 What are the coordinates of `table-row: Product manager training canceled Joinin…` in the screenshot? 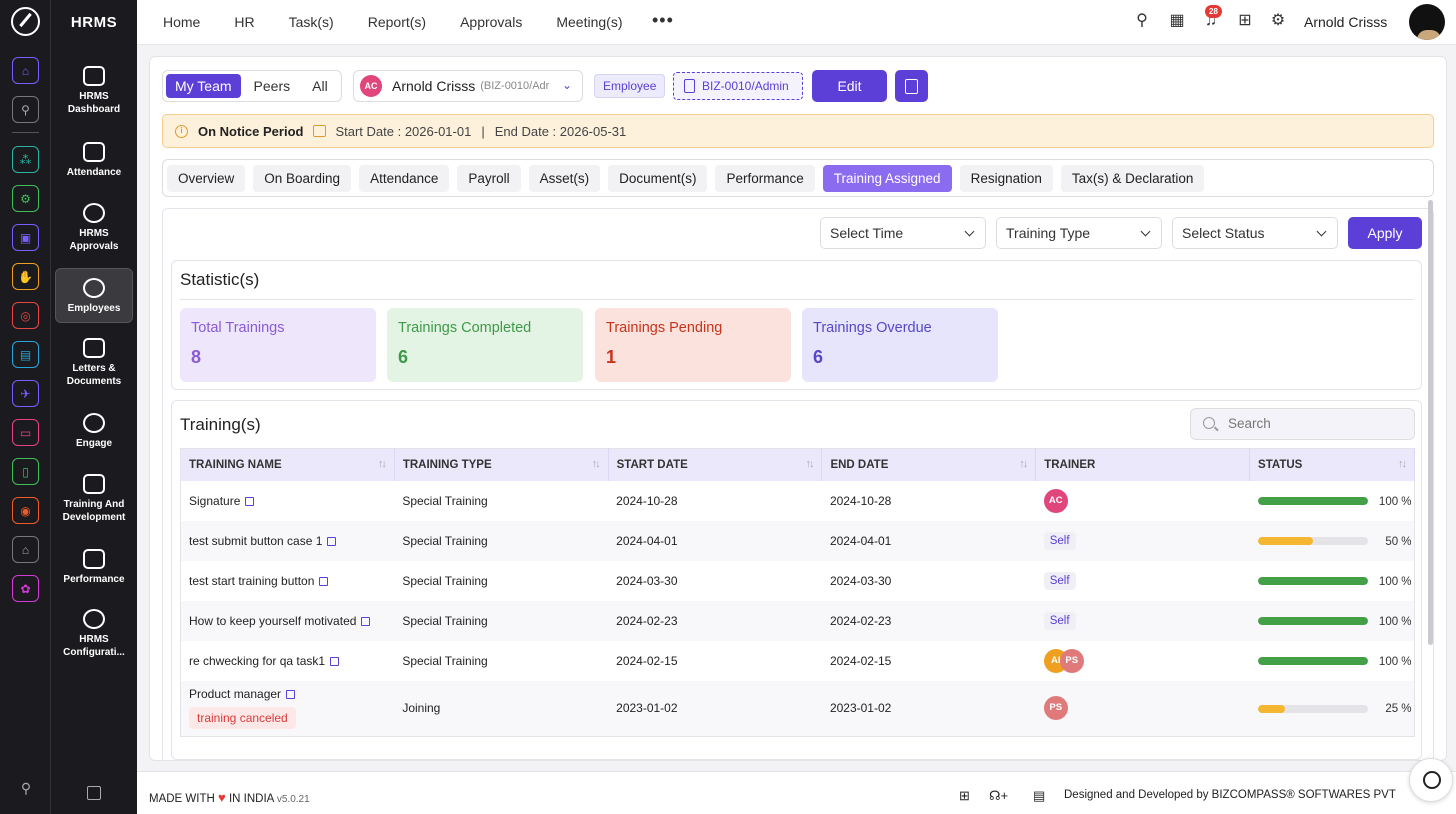 It's located at (797, 708).